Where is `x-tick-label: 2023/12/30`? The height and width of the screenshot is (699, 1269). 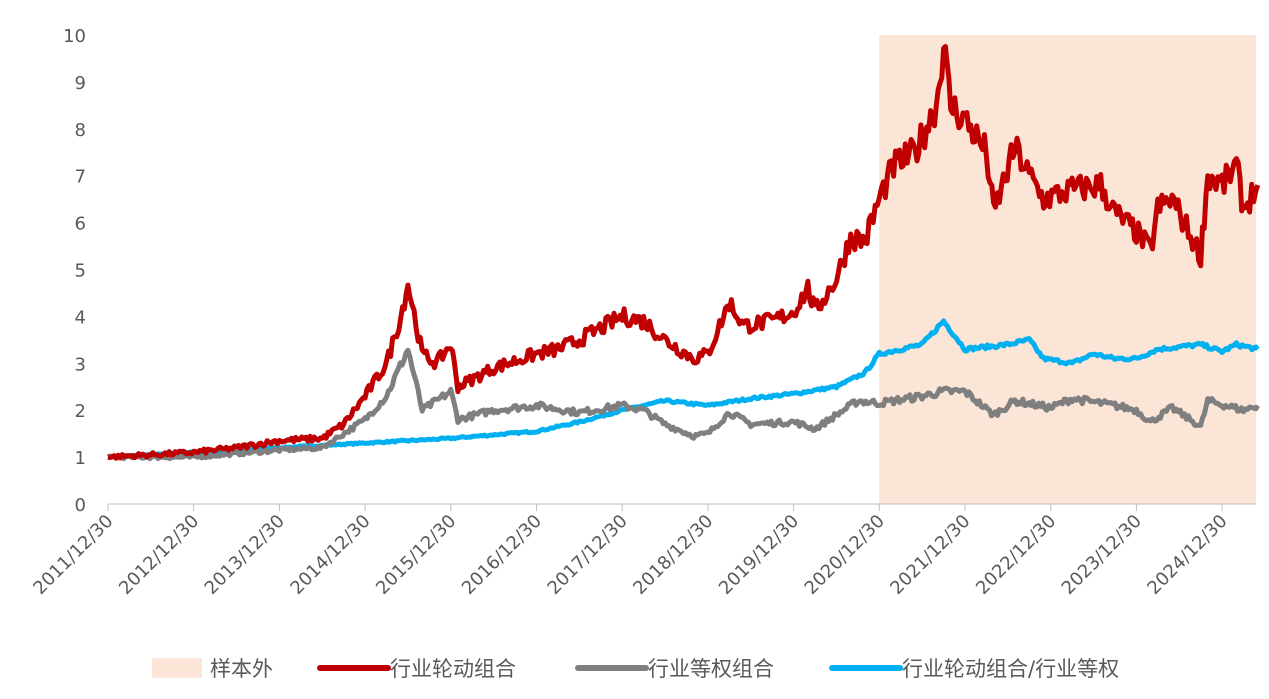 x-tick-label: 2023/12/30 is located at coordinates (1102, 555).